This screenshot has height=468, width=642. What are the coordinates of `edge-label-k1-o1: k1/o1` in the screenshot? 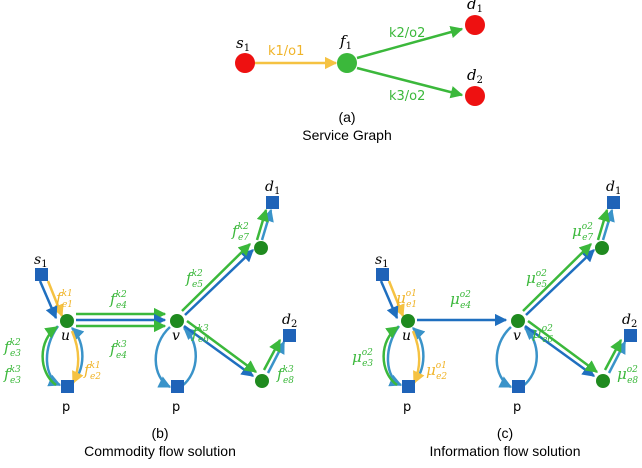 It's located at (286, 51).